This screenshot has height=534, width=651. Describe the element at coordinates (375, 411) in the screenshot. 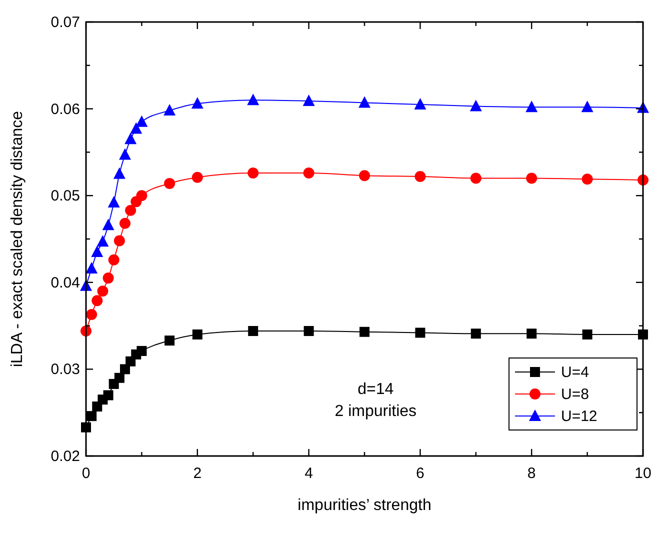

I see `annotation: 2 impurities` at that location.